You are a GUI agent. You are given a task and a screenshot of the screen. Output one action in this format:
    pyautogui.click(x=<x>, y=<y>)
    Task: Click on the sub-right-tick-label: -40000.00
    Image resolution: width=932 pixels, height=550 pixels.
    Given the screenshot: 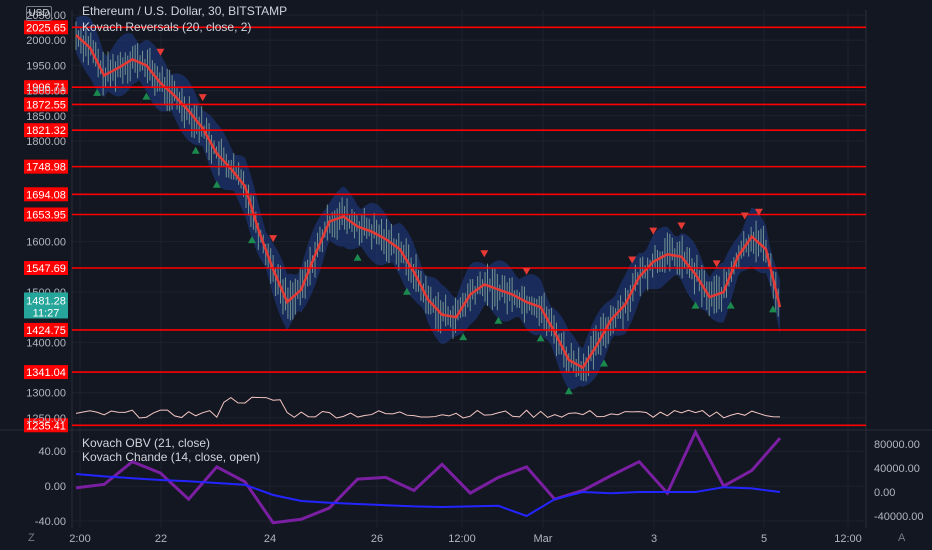 What is the action you would take?
    pyautogui.click(x=899, y=517)
    